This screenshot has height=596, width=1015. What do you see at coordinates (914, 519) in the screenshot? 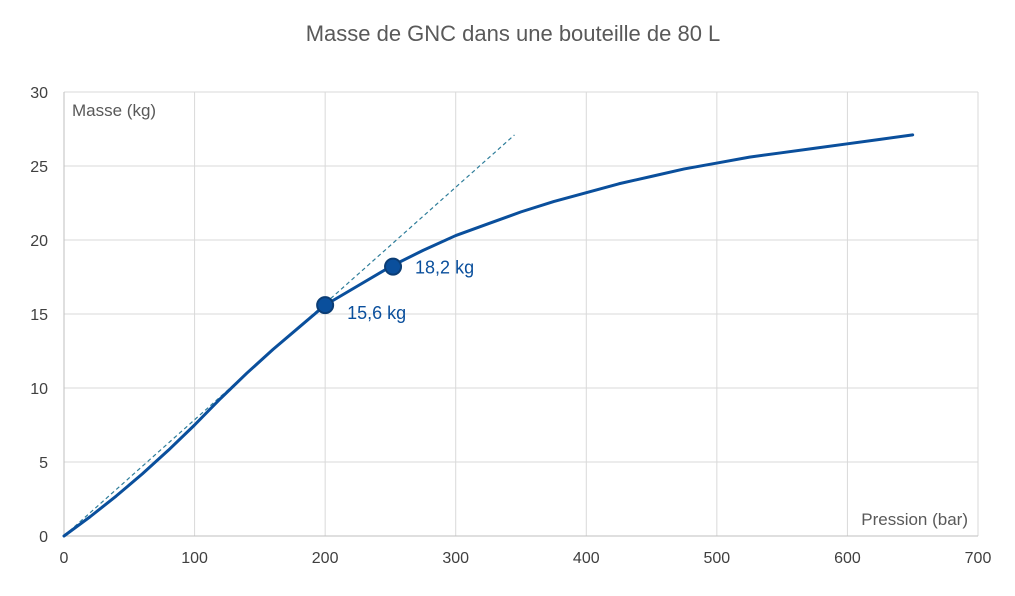
I see `x-axis-title: Pression (bar)` at bounding box center [914, 519].